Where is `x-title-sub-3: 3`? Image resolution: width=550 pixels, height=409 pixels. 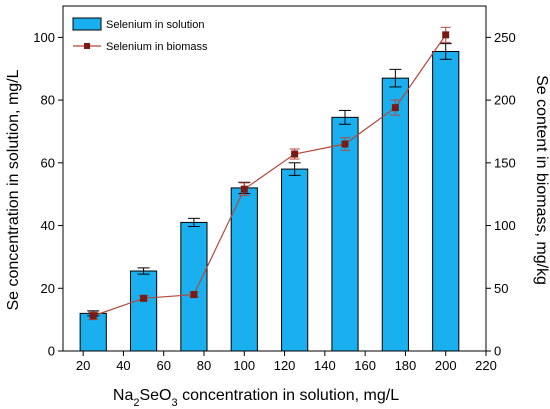
x-title-sub-3: 3 is located at coordinates (175, 403).